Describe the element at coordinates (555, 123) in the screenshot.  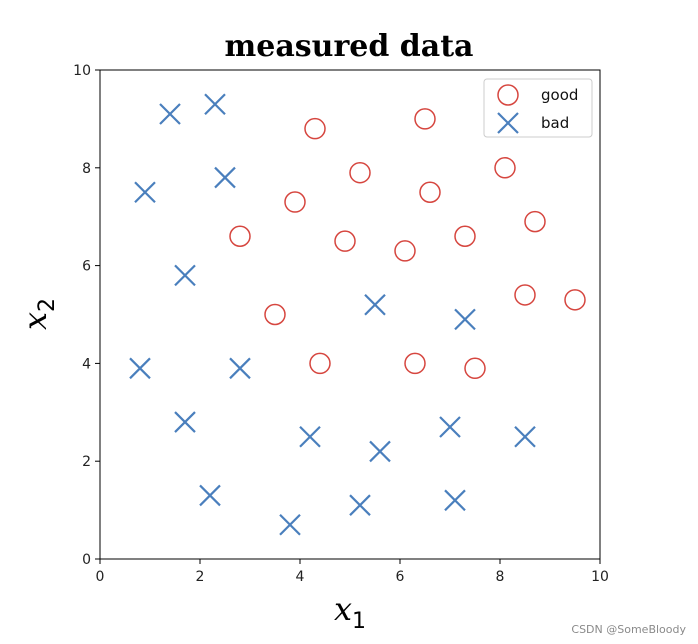
I see `legend-label-bad: bad` at that location.